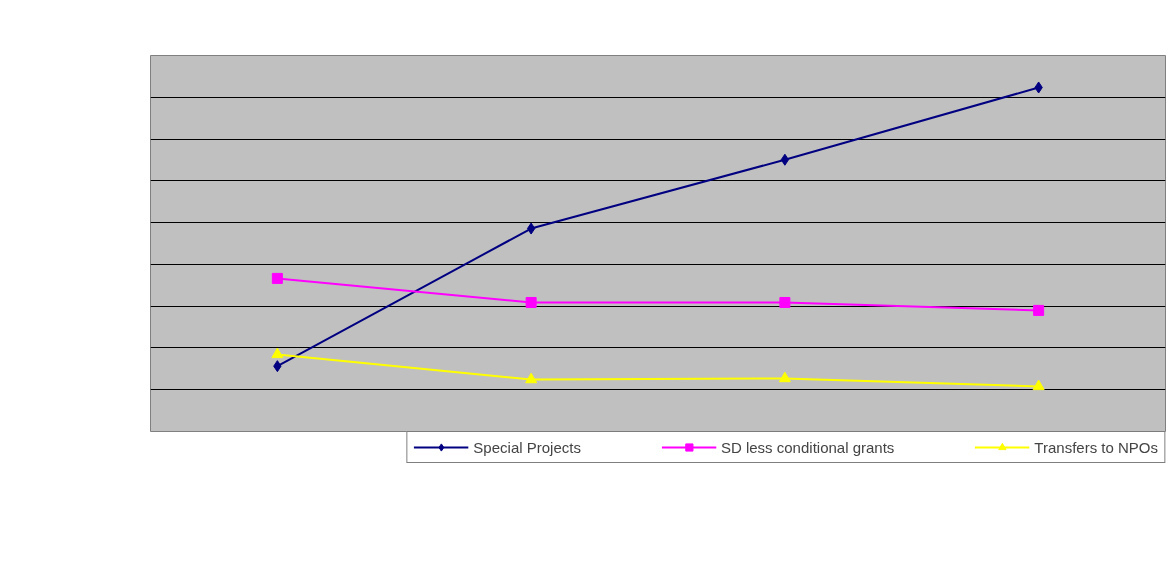 The width and height of the screenshot is (1171, 569). What do you see at coordinates (527, 447) in the screenshot?
I see `legend-label: Special Projects` at bounding box center [527, 447].